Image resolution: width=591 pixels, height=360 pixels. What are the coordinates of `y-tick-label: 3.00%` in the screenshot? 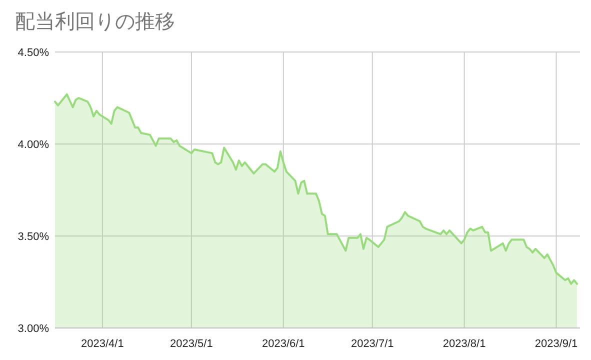 It's located at (34, 329).